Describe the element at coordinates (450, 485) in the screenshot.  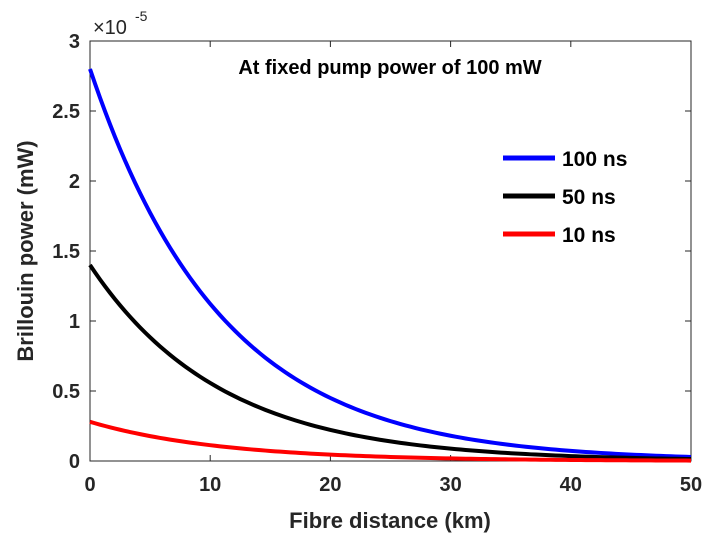
I see `x-tick-label: 30` at that location.